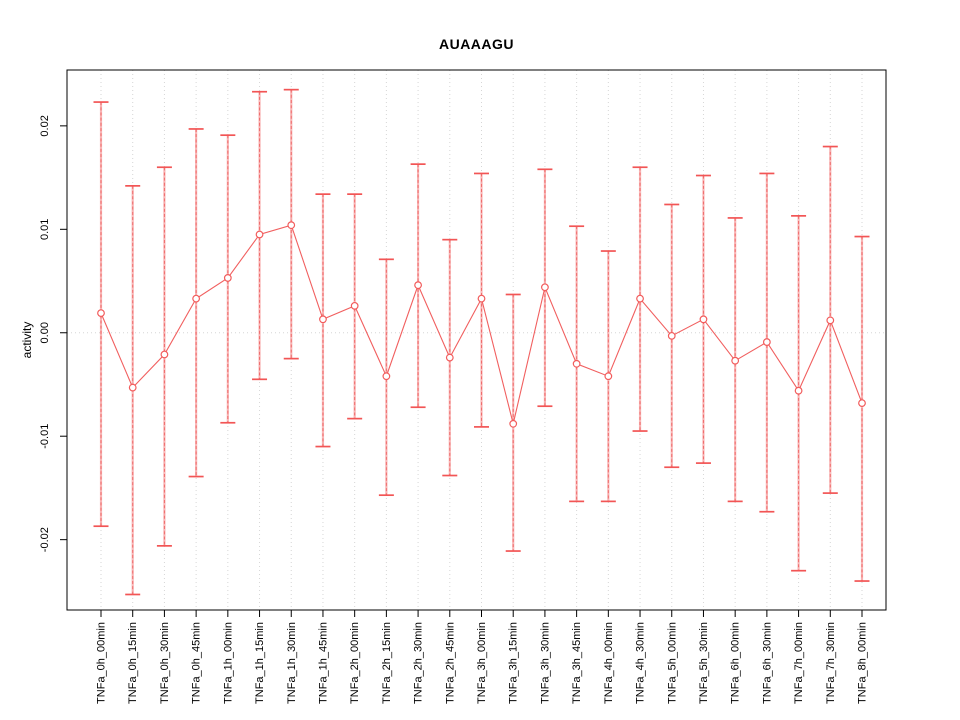  Describe the element at coordinates (450, 663) in the screenshot. I see `x-tick-label: TNFa_2h_45min` at that location.